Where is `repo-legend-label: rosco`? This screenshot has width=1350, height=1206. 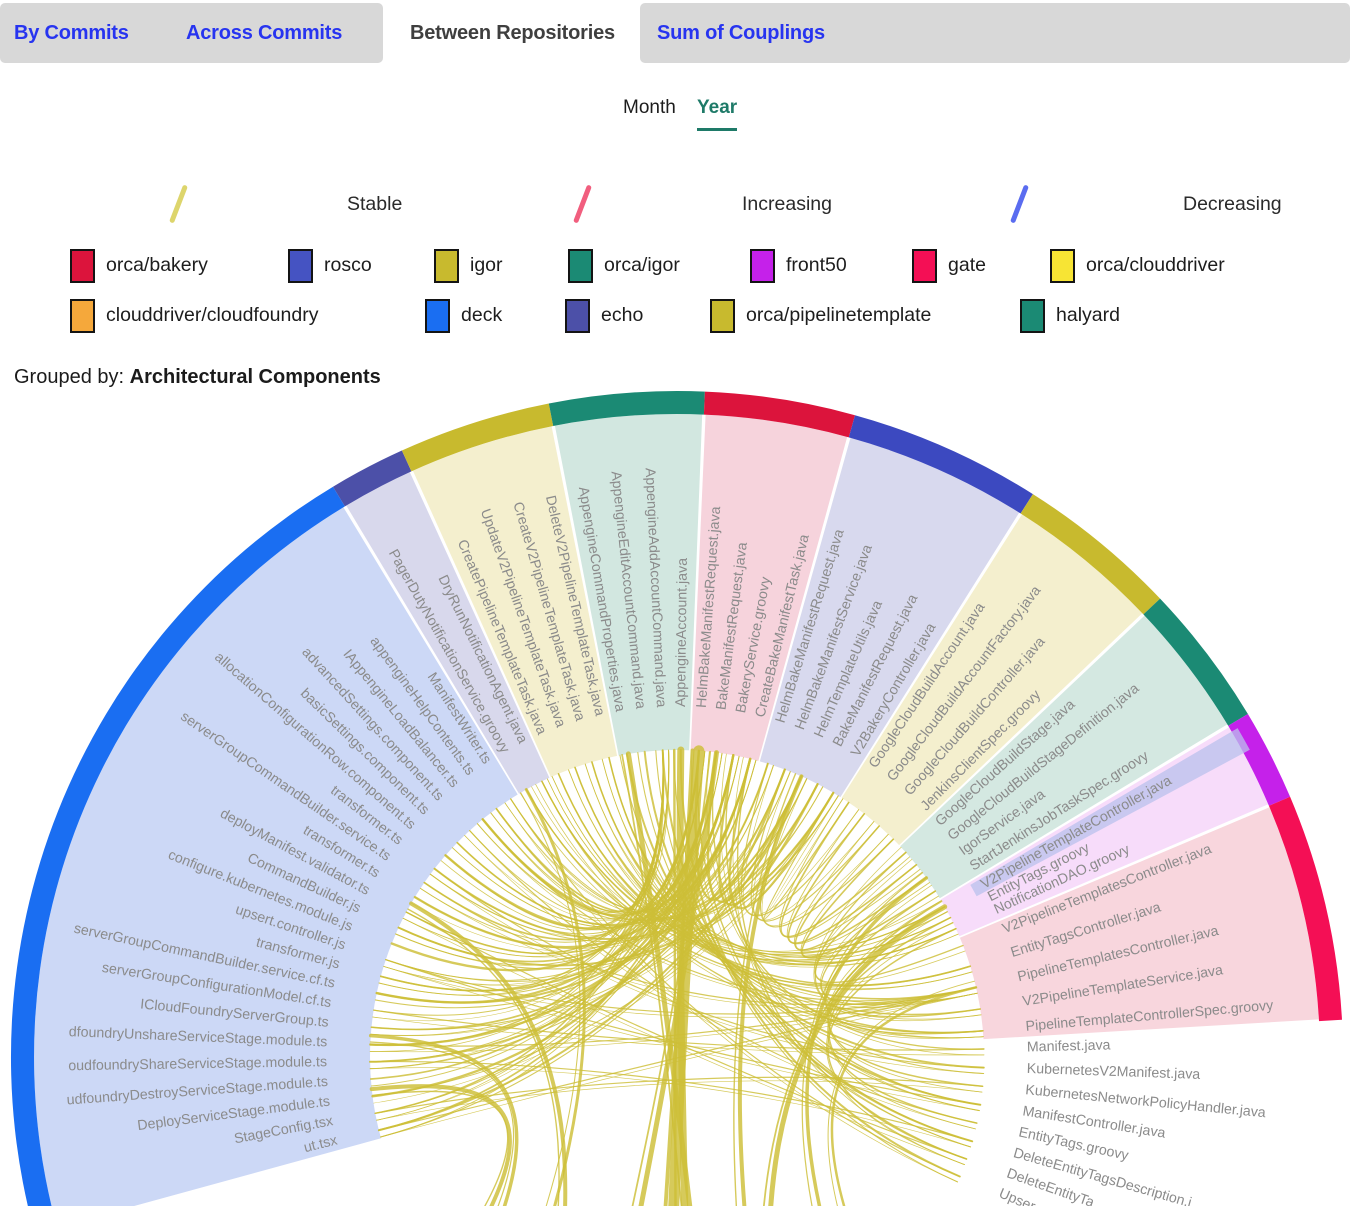
repo-legend-label: rosco is located at coordinates (348, 265).